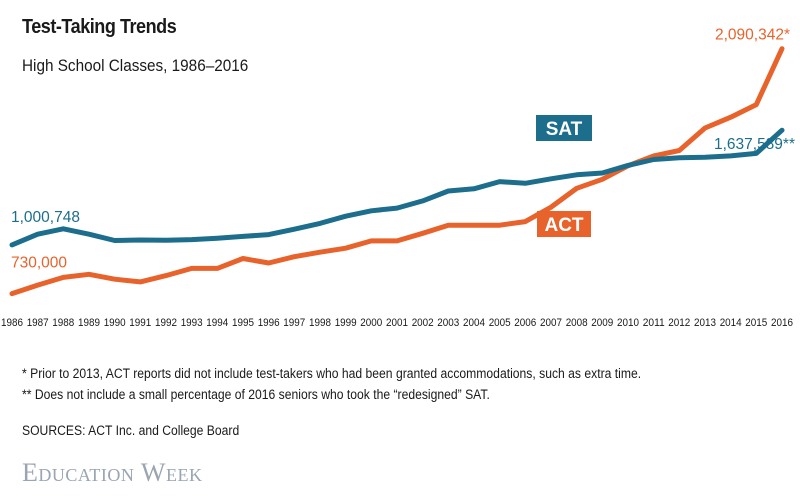  Describe the element at coordinates (705, 323) in the screenshot. I see `x-tick-label: 2013` at that location.